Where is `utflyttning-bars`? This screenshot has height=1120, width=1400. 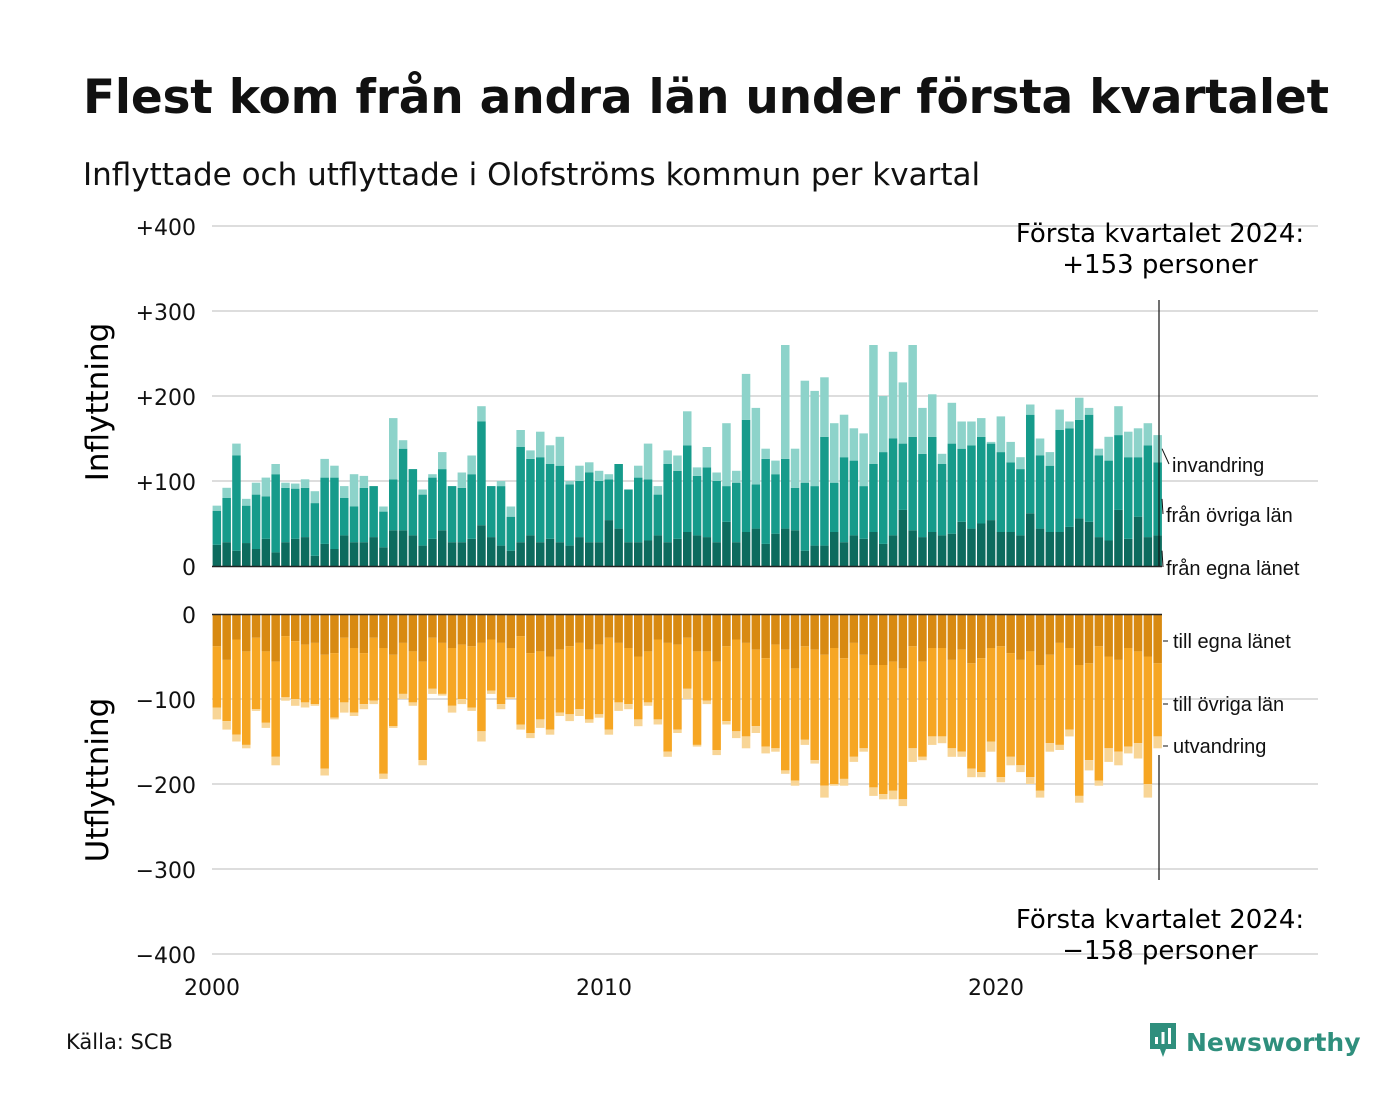
utflyttning-bars is located at coordinates (687, 710).